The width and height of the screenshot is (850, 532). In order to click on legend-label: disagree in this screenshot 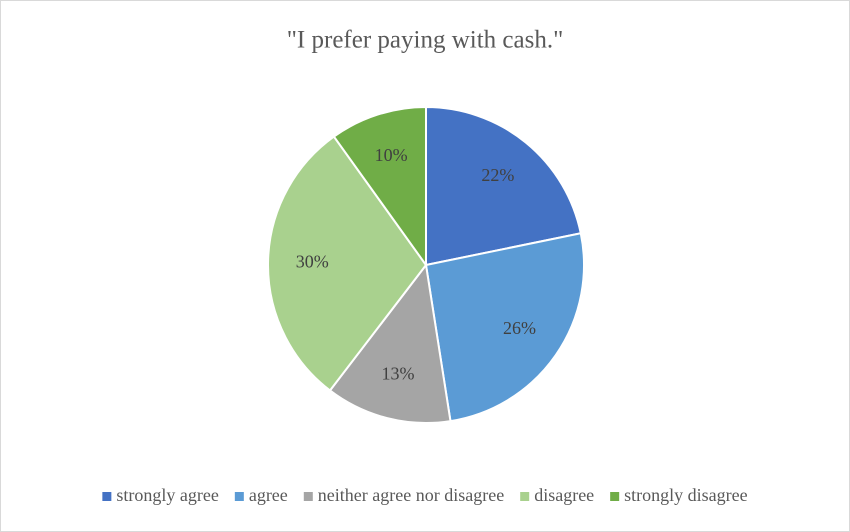, I will do `click(564, 495)`.